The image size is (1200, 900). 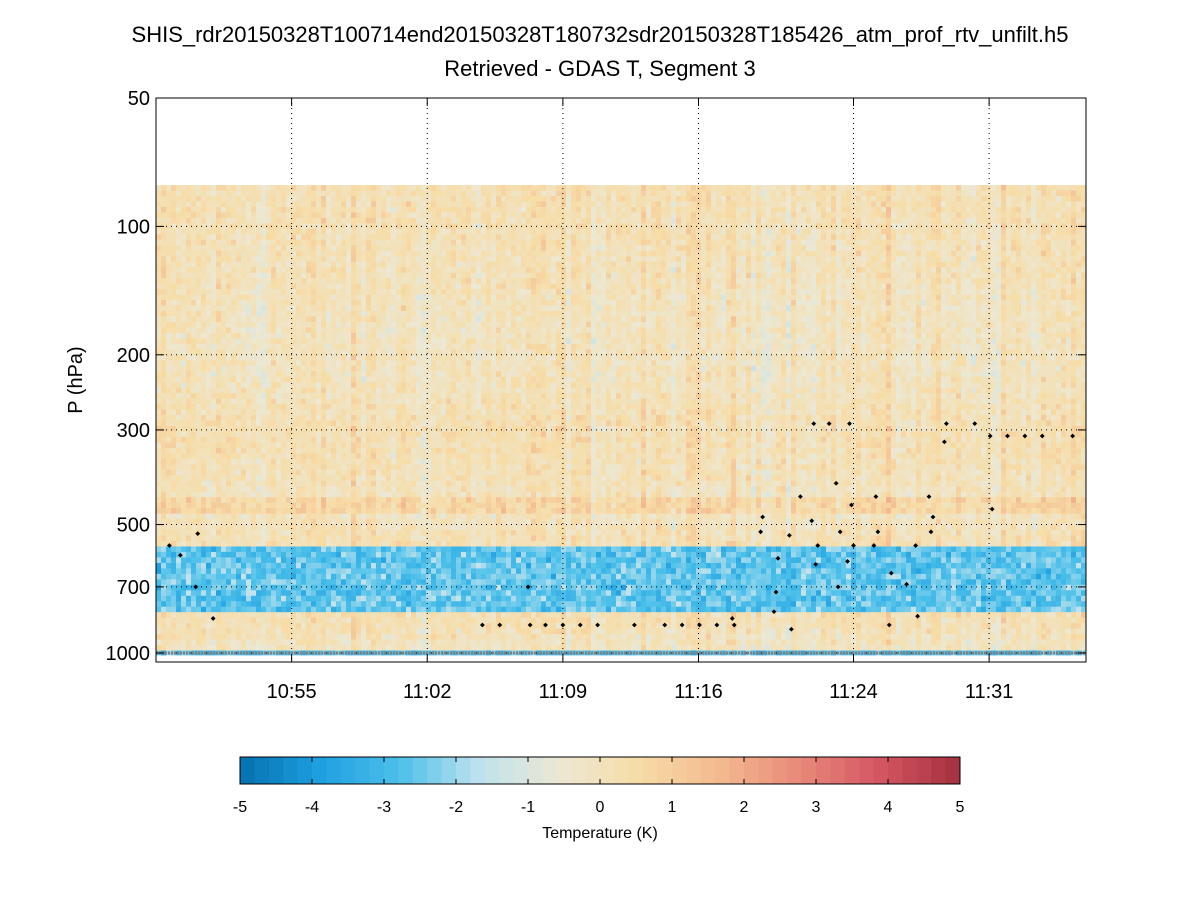 I want to click on y-axis-label: P (hPa), so click(x=76, y=379).